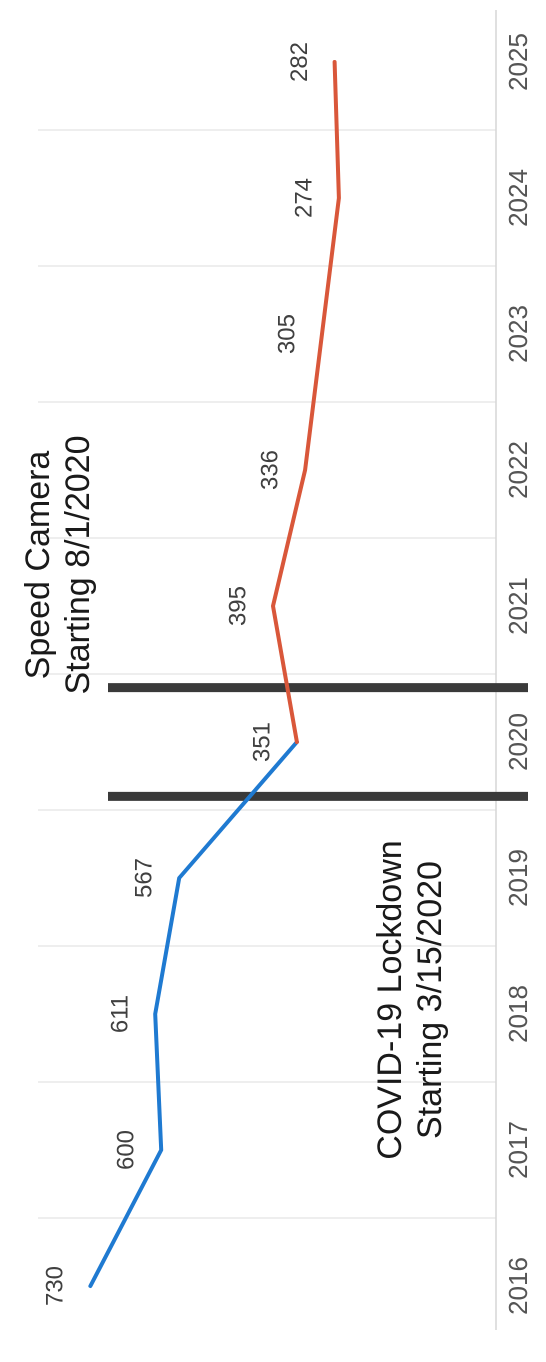 This screenshot has width=546, height=1362. I want to click on event-annotation-text: Starting 8/1/2020, so click(78, 565).